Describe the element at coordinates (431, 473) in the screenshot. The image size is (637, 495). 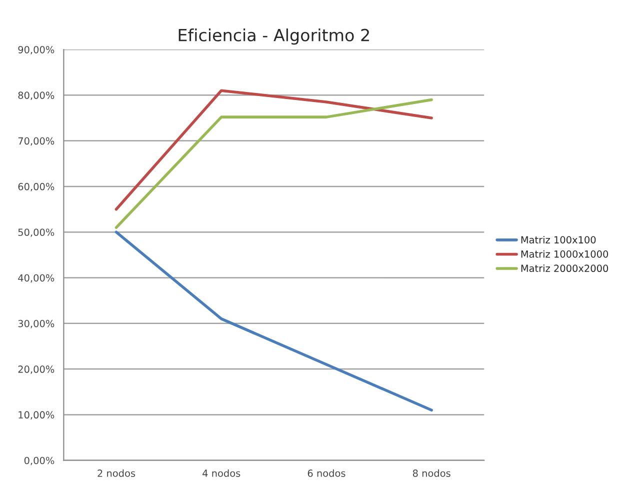
I see `x-tick-label: 8 nodos` at that location.